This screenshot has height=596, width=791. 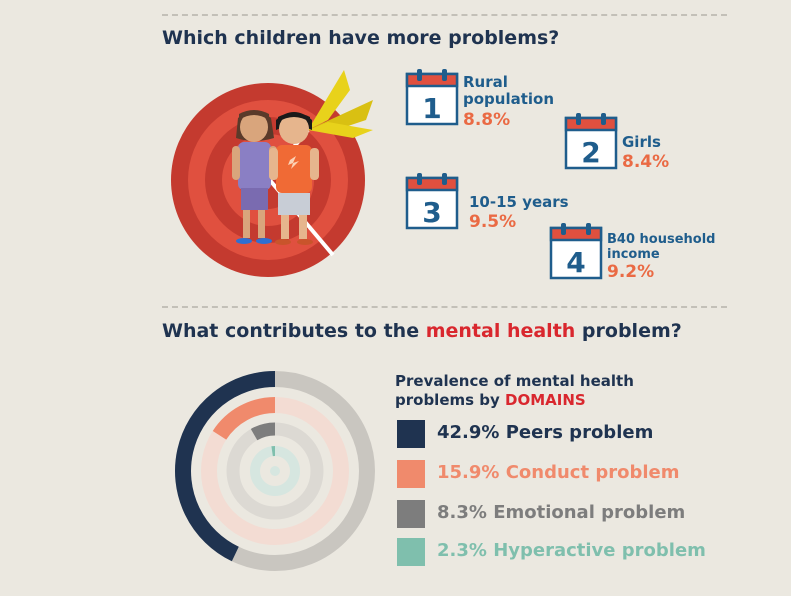 What do you see at coordinates (444, 15) in the screenshot?
I see `top-divider` at bounding box center [444, 15].